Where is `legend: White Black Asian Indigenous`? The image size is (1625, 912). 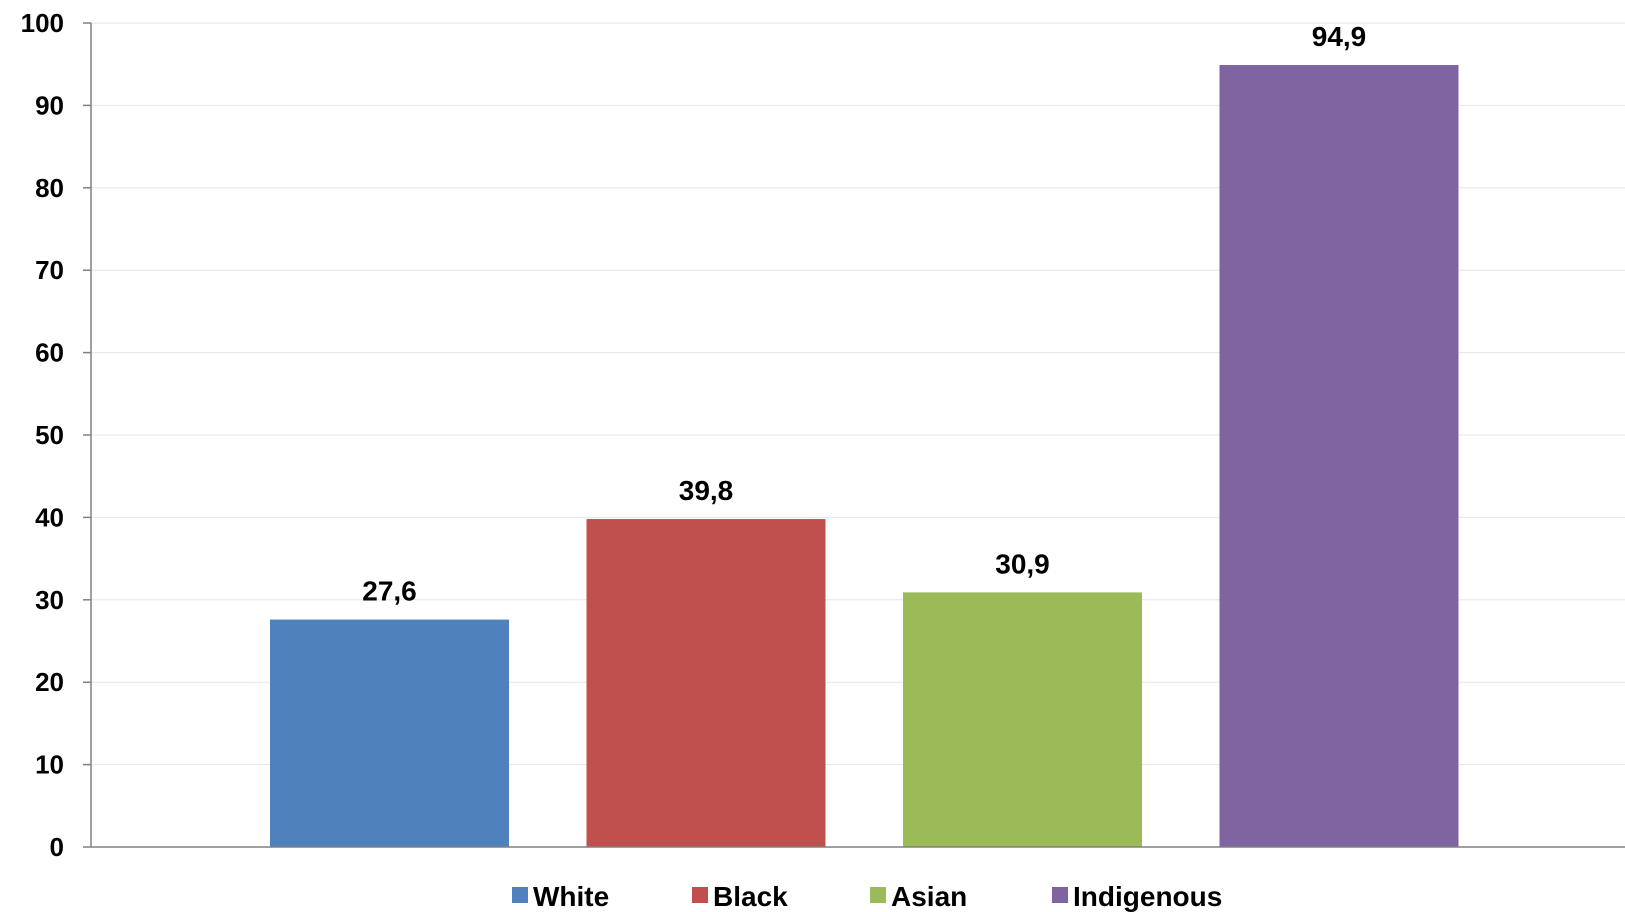 legend: White Black Asian Indigenous is located at coordinates (867, 896).